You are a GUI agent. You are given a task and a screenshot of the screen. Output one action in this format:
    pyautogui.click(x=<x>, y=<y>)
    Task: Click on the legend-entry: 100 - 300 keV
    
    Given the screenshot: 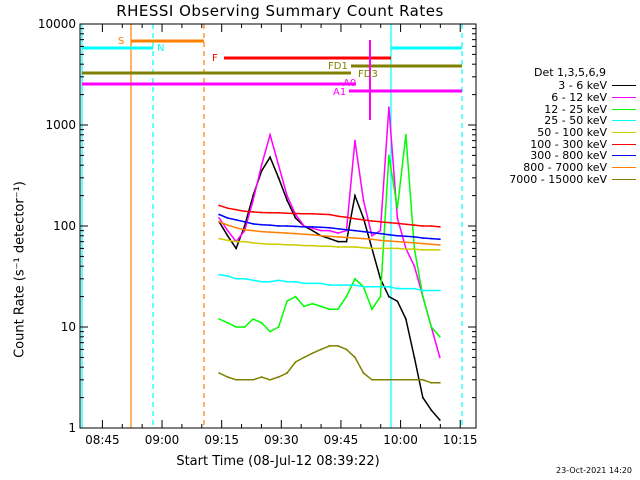 What is the action you would take?
    pyautogui.click(x=556, y=144)
    